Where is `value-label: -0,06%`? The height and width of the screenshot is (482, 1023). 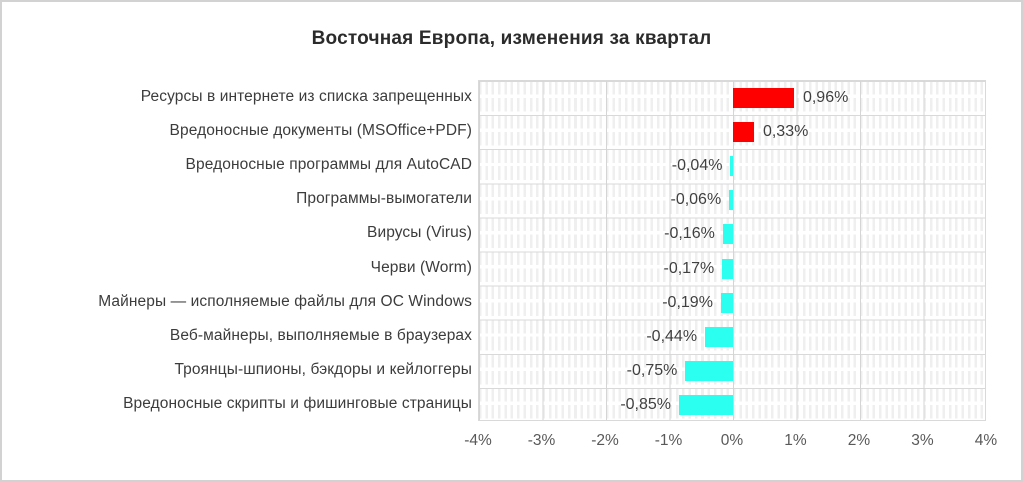
value-label: -0,06% is located at coordinates (696, 200).